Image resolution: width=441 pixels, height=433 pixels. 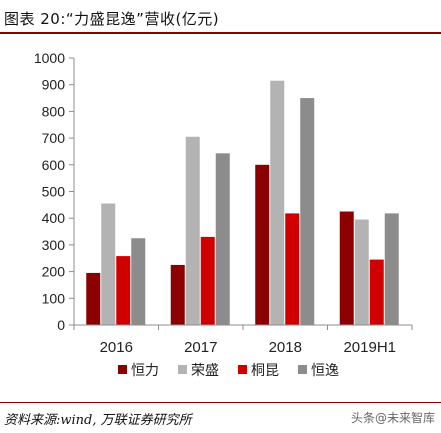 I want to click on y-tick-label: 400, so click(x=54, y=218).